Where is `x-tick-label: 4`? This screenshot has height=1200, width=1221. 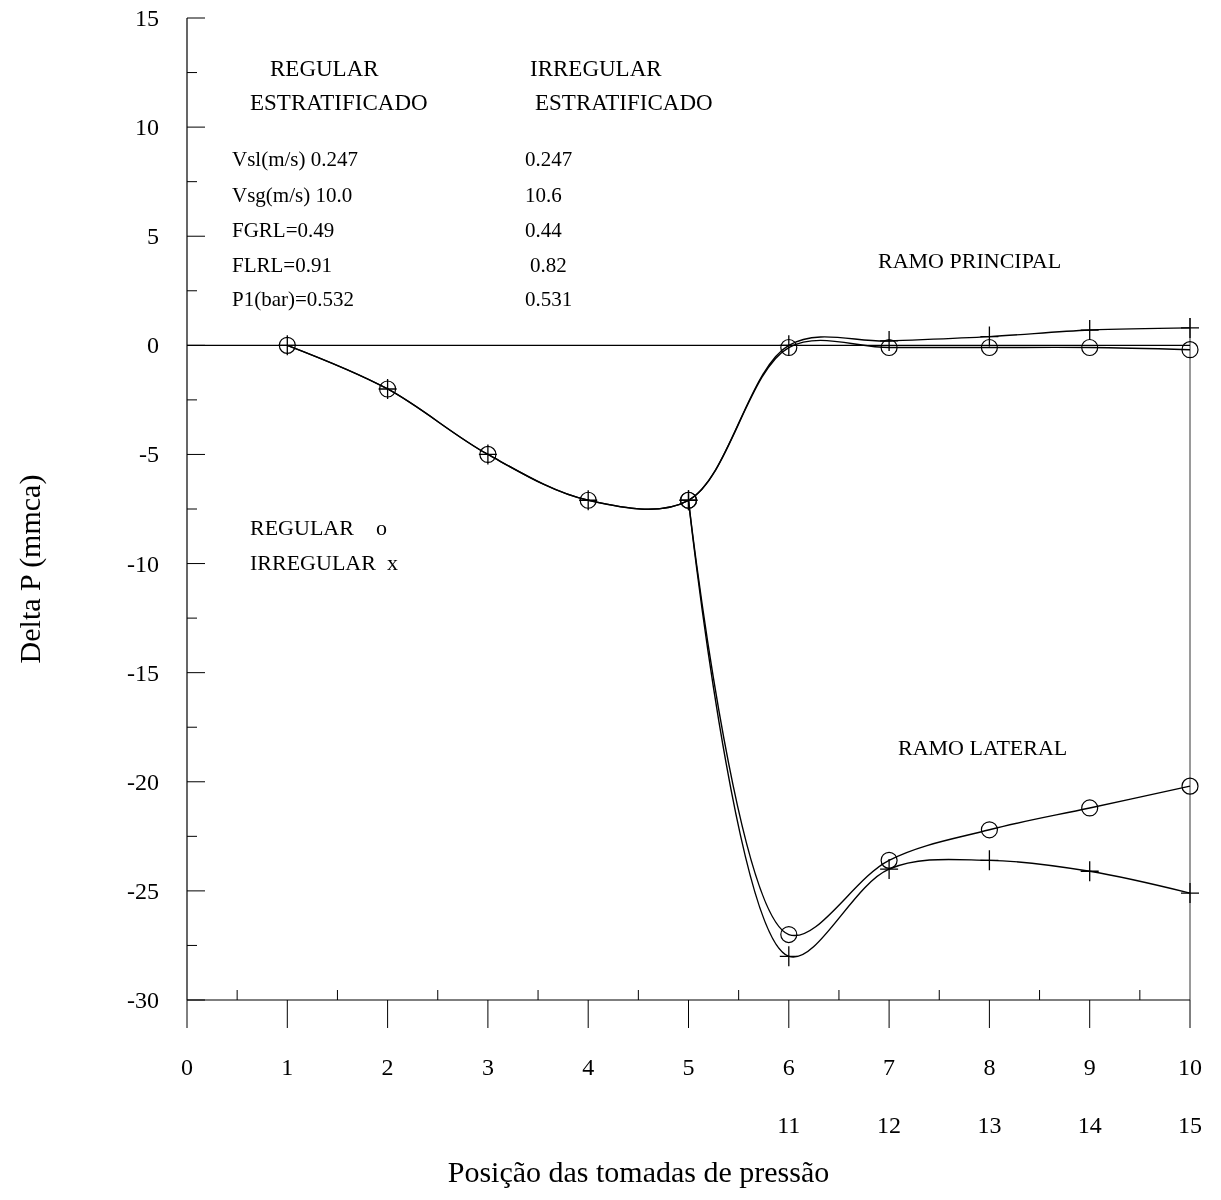
x-tick-label: 4 is located at coordinates (588, 1067).